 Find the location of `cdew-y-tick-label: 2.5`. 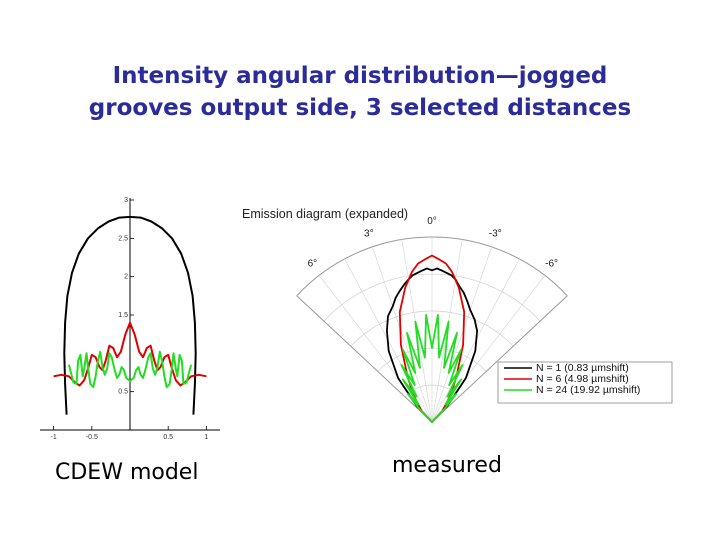

cdew-y-tick-label: 2.5 is located at coordinates (123, 238).